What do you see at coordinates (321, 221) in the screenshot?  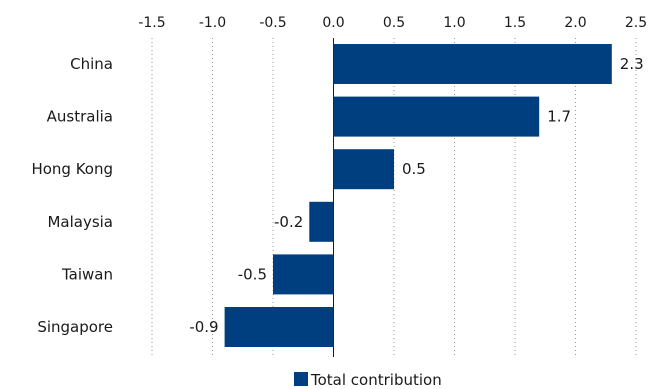 I see `bar-malaysia` at bounding box center [321, 221].